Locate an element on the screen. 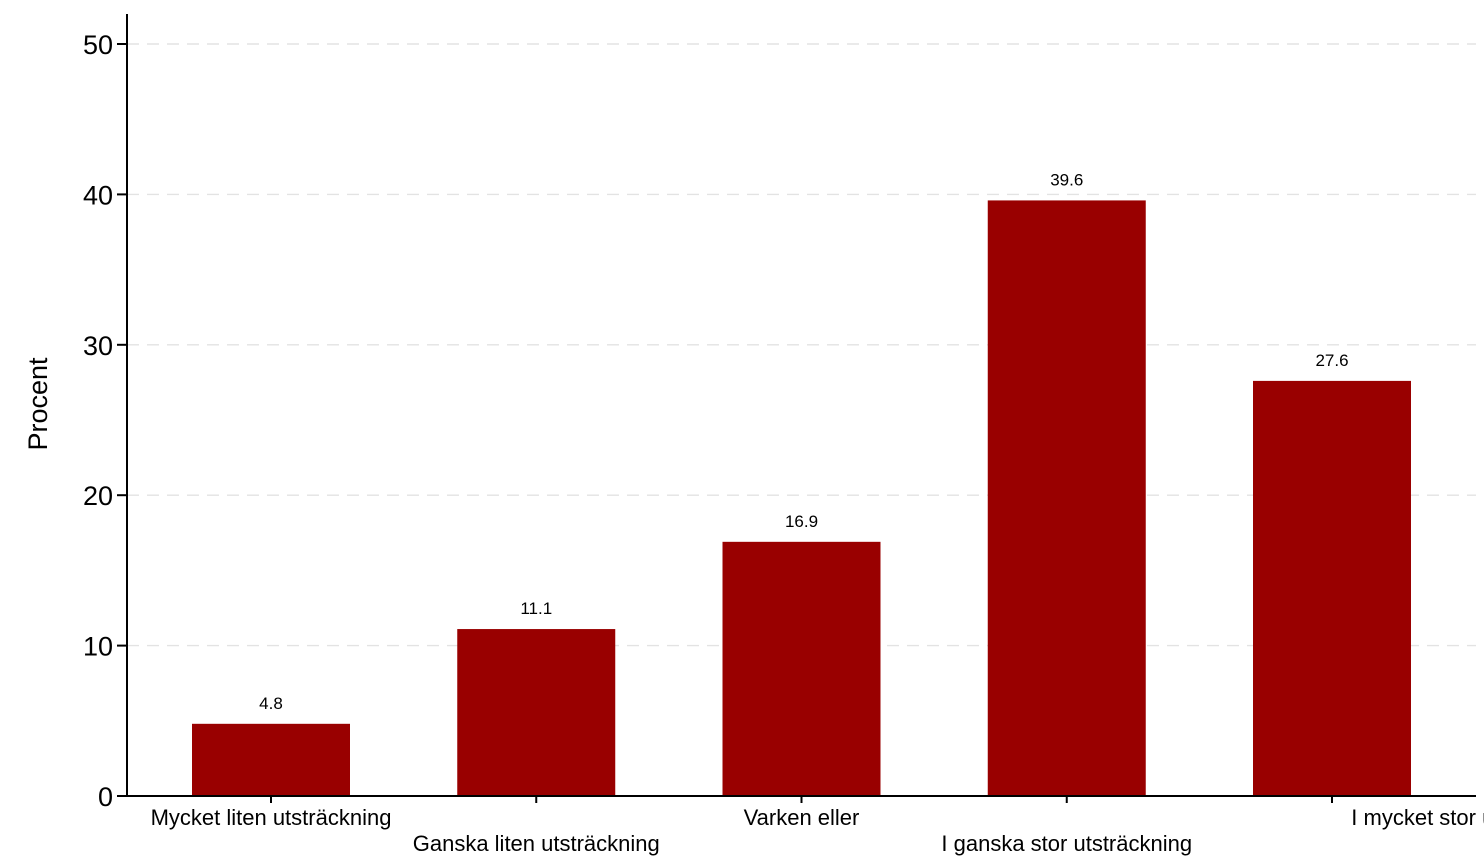 Image resolution: width=1484 pixels, height=861 pixels. data-label: 4.8 is located at coordinates (271, 703).